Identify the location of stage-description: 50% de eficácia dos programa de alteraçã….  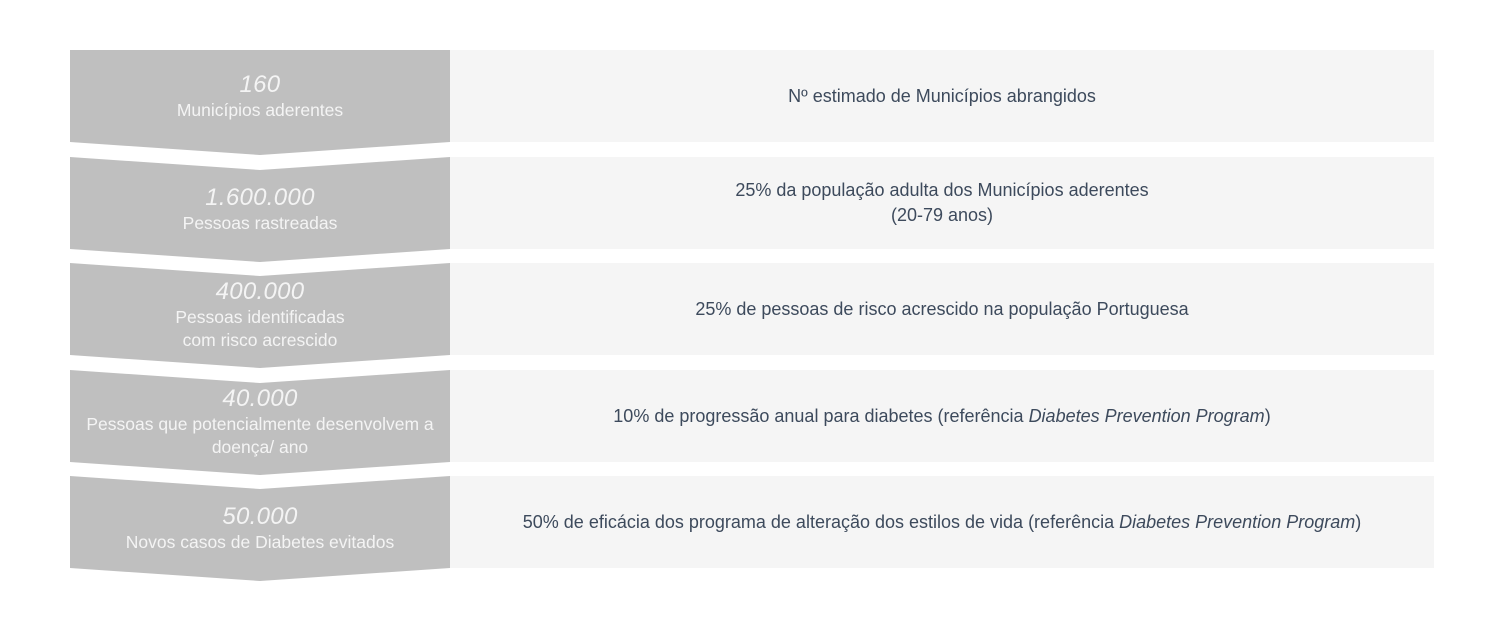
(942, 522).